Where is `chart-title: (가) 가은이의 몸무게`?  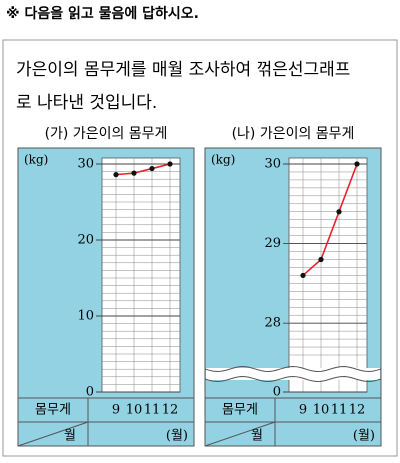
chart-title: (가) 가은이의 몸무게 is located at coordinates (106, 134).